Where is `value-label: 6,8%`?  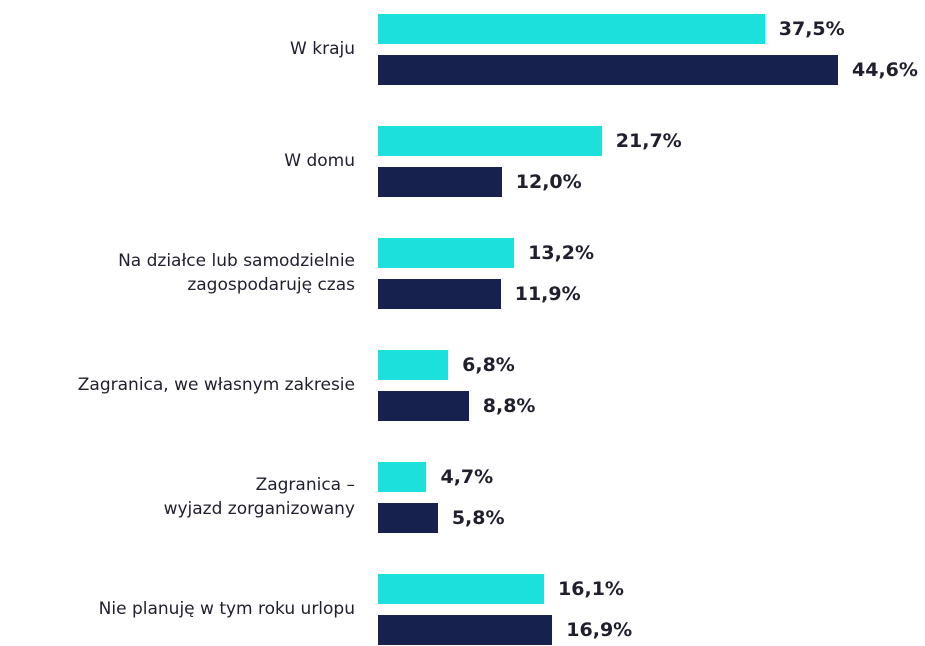
value-label: 6,8% is located at coordinates (488, 365).